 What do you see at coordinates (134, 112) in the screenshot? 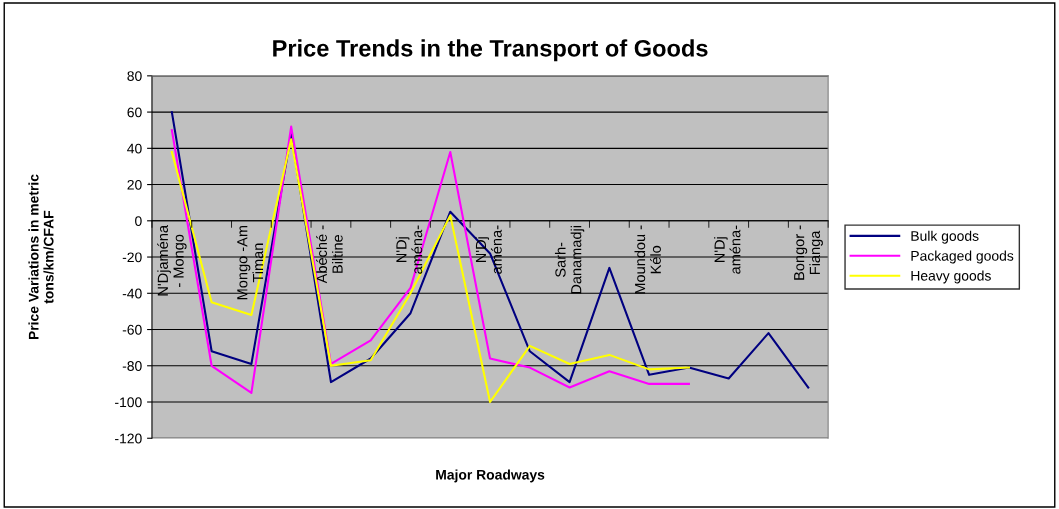
I see `y-tick-label: 60` at bounding box center [134, 112].